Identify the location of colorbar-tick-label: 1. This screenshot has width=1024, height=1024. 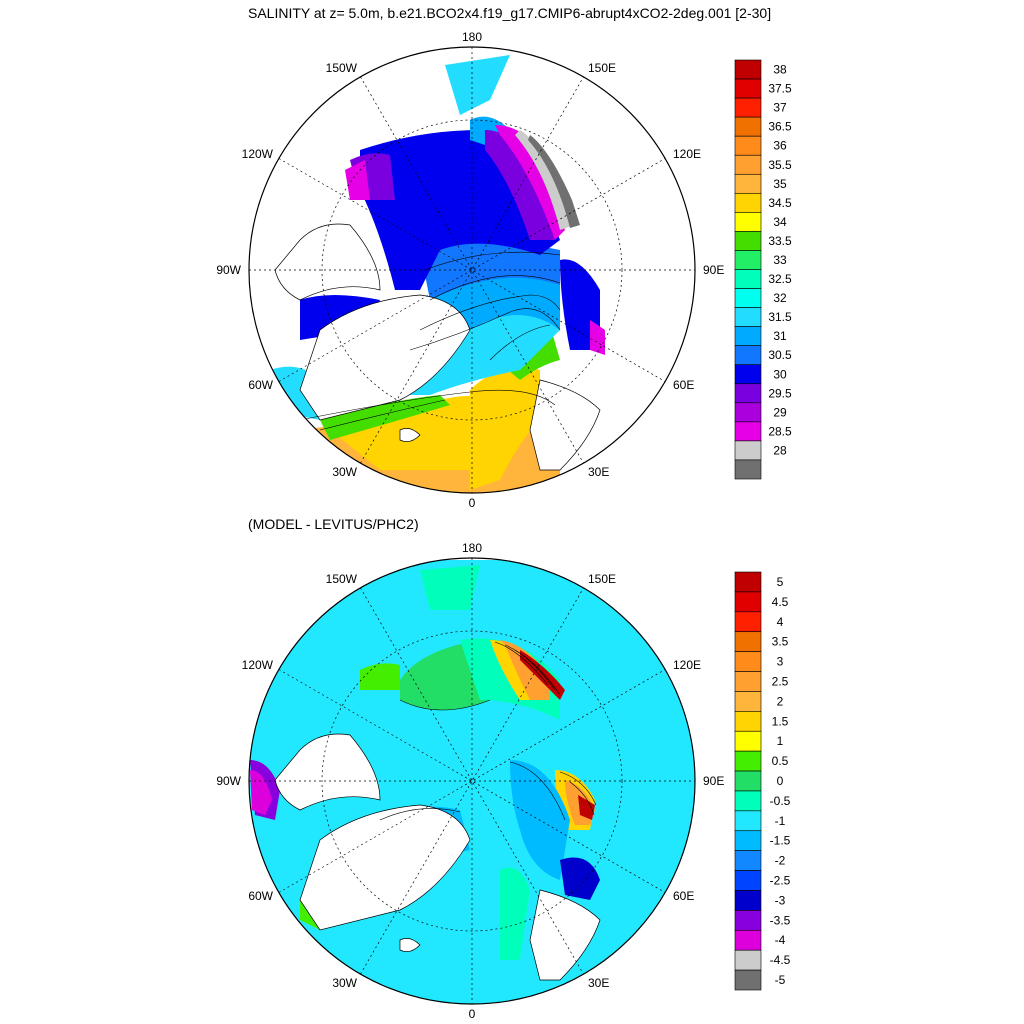
(780, 741).